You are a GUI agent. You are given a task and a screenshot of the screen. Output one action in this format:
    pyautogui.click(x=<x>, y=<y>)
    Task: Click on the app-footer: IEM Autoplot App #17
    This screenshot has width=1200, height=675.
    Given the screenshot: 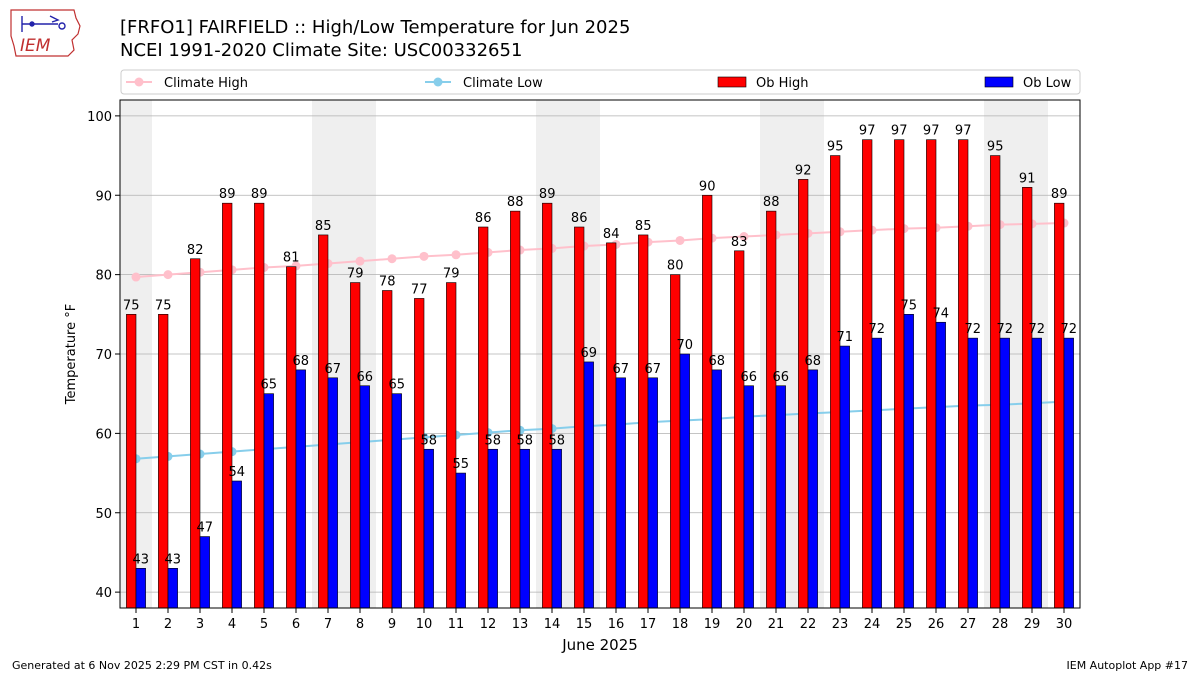 What is the action you would take?
    pyautogui.click(x=1127, y=665)
    